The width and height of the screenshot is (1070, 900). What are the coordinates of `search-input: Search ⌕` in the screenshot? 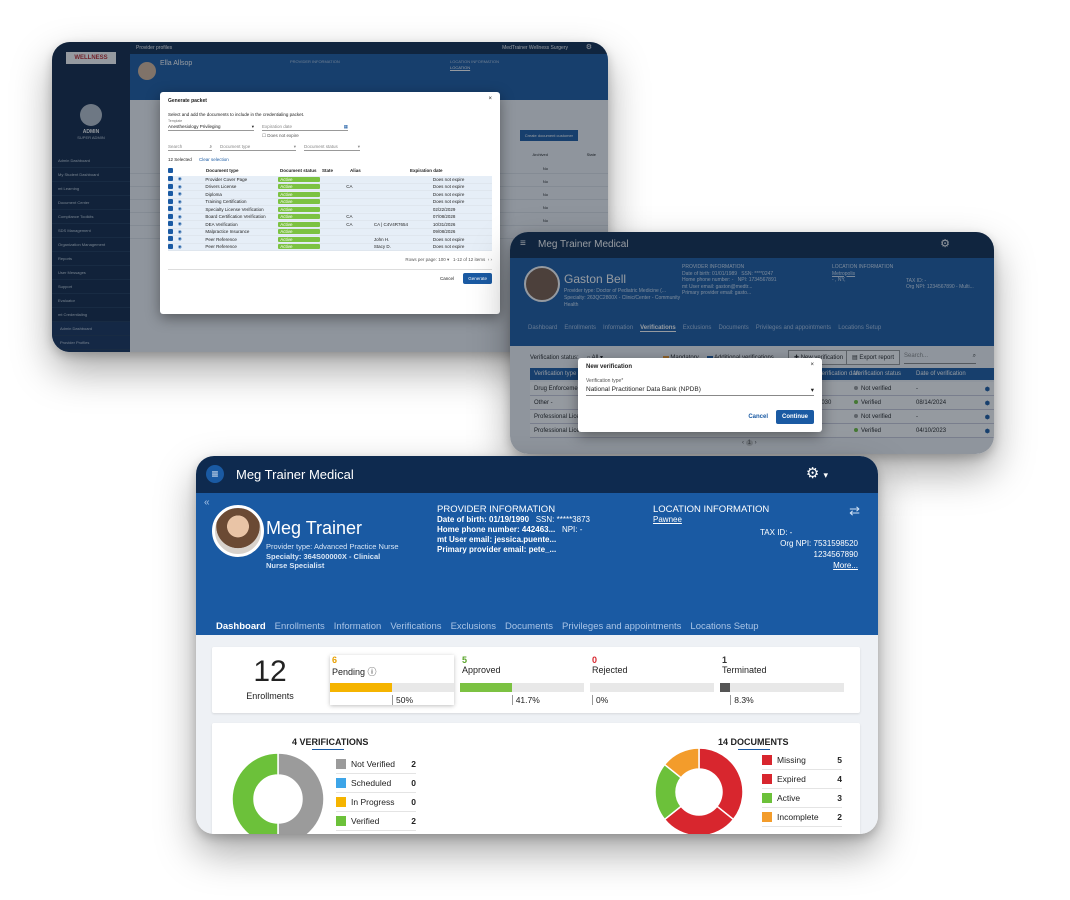 It's located at (190, 147).